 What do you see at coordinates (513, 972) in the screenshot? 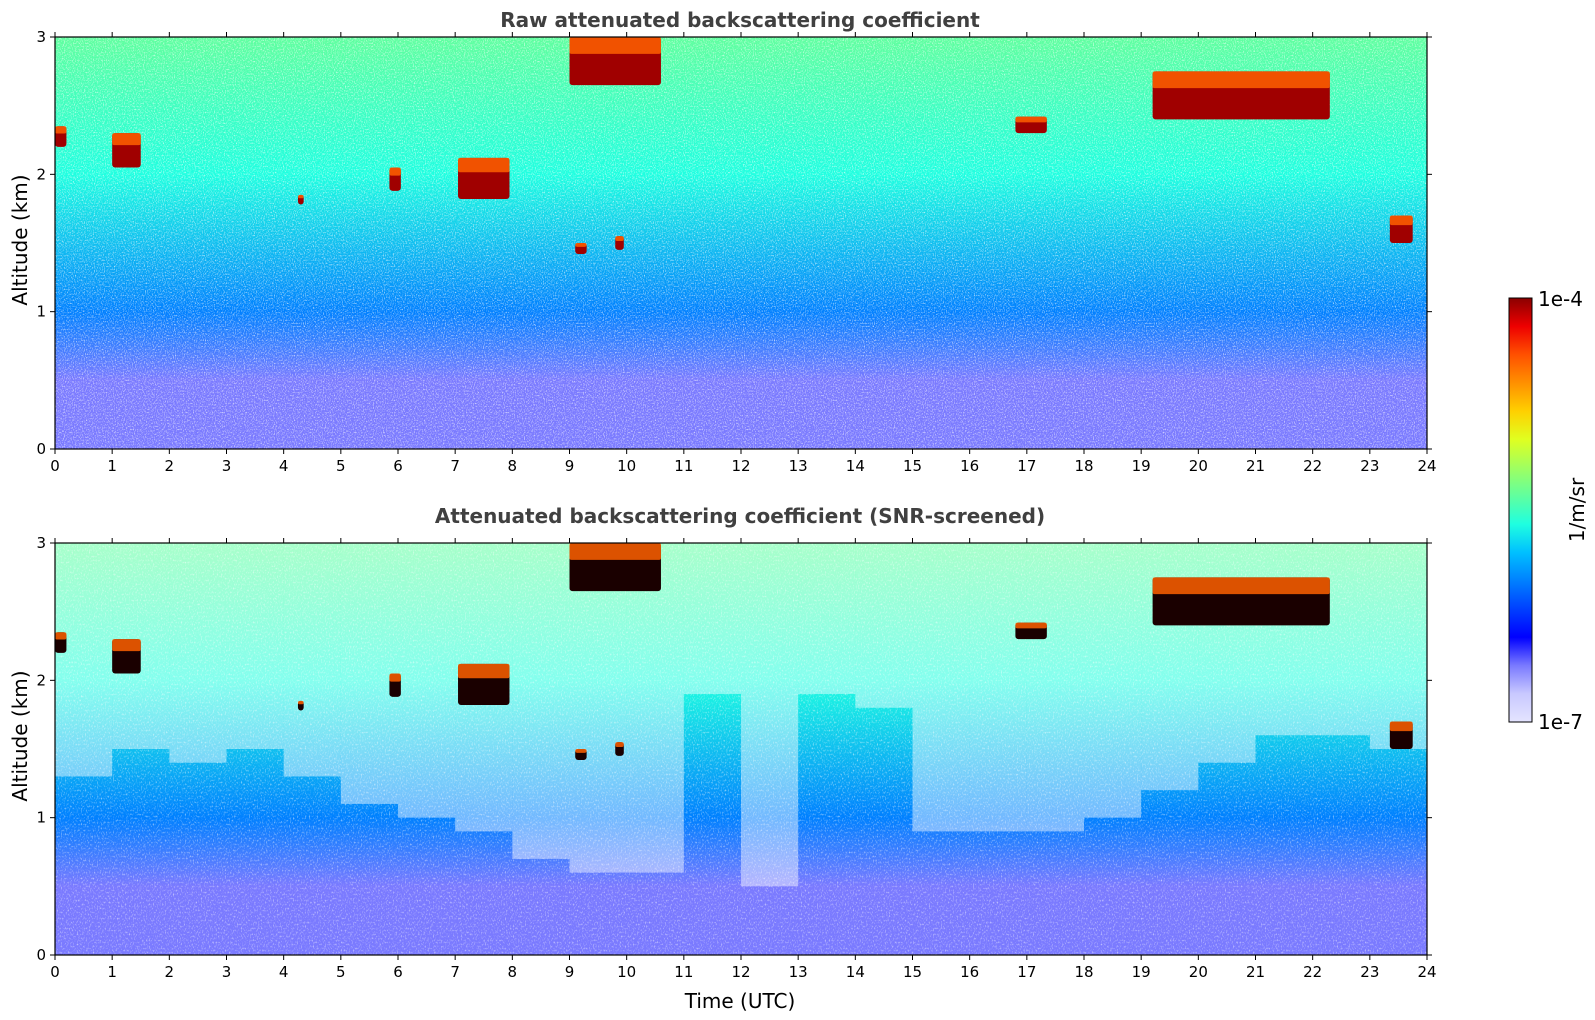
I see `x-tick-label: 8` at bounding box center [513, 972].